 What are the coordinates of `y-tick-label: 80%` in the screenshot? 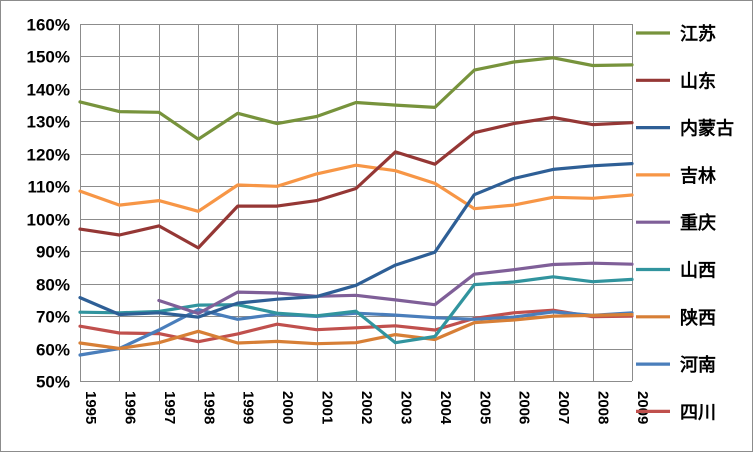 It's located at (53, 285).